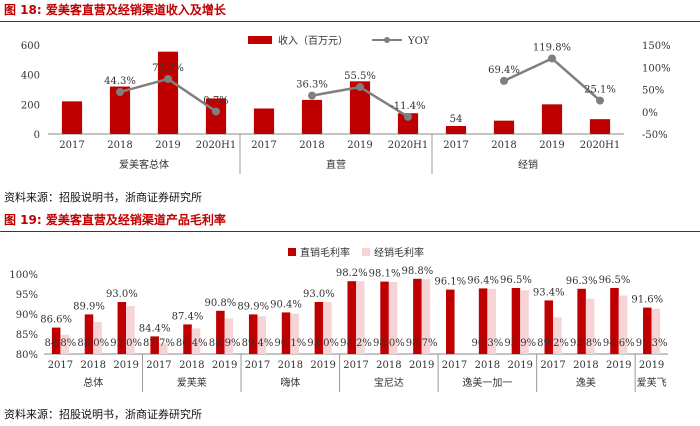  Describe the element at coordinates (655, 135) in the screenshot. I see `y-right-tick-label: -50%` at that location.